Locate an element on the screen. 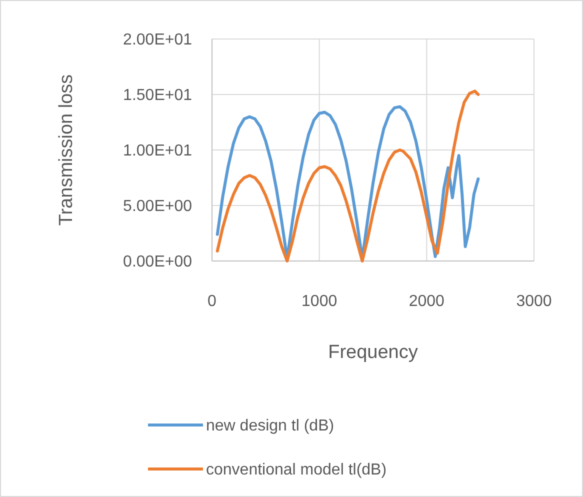  y-tick-label: 2.00E+01 is located at coordinates (157, 40).